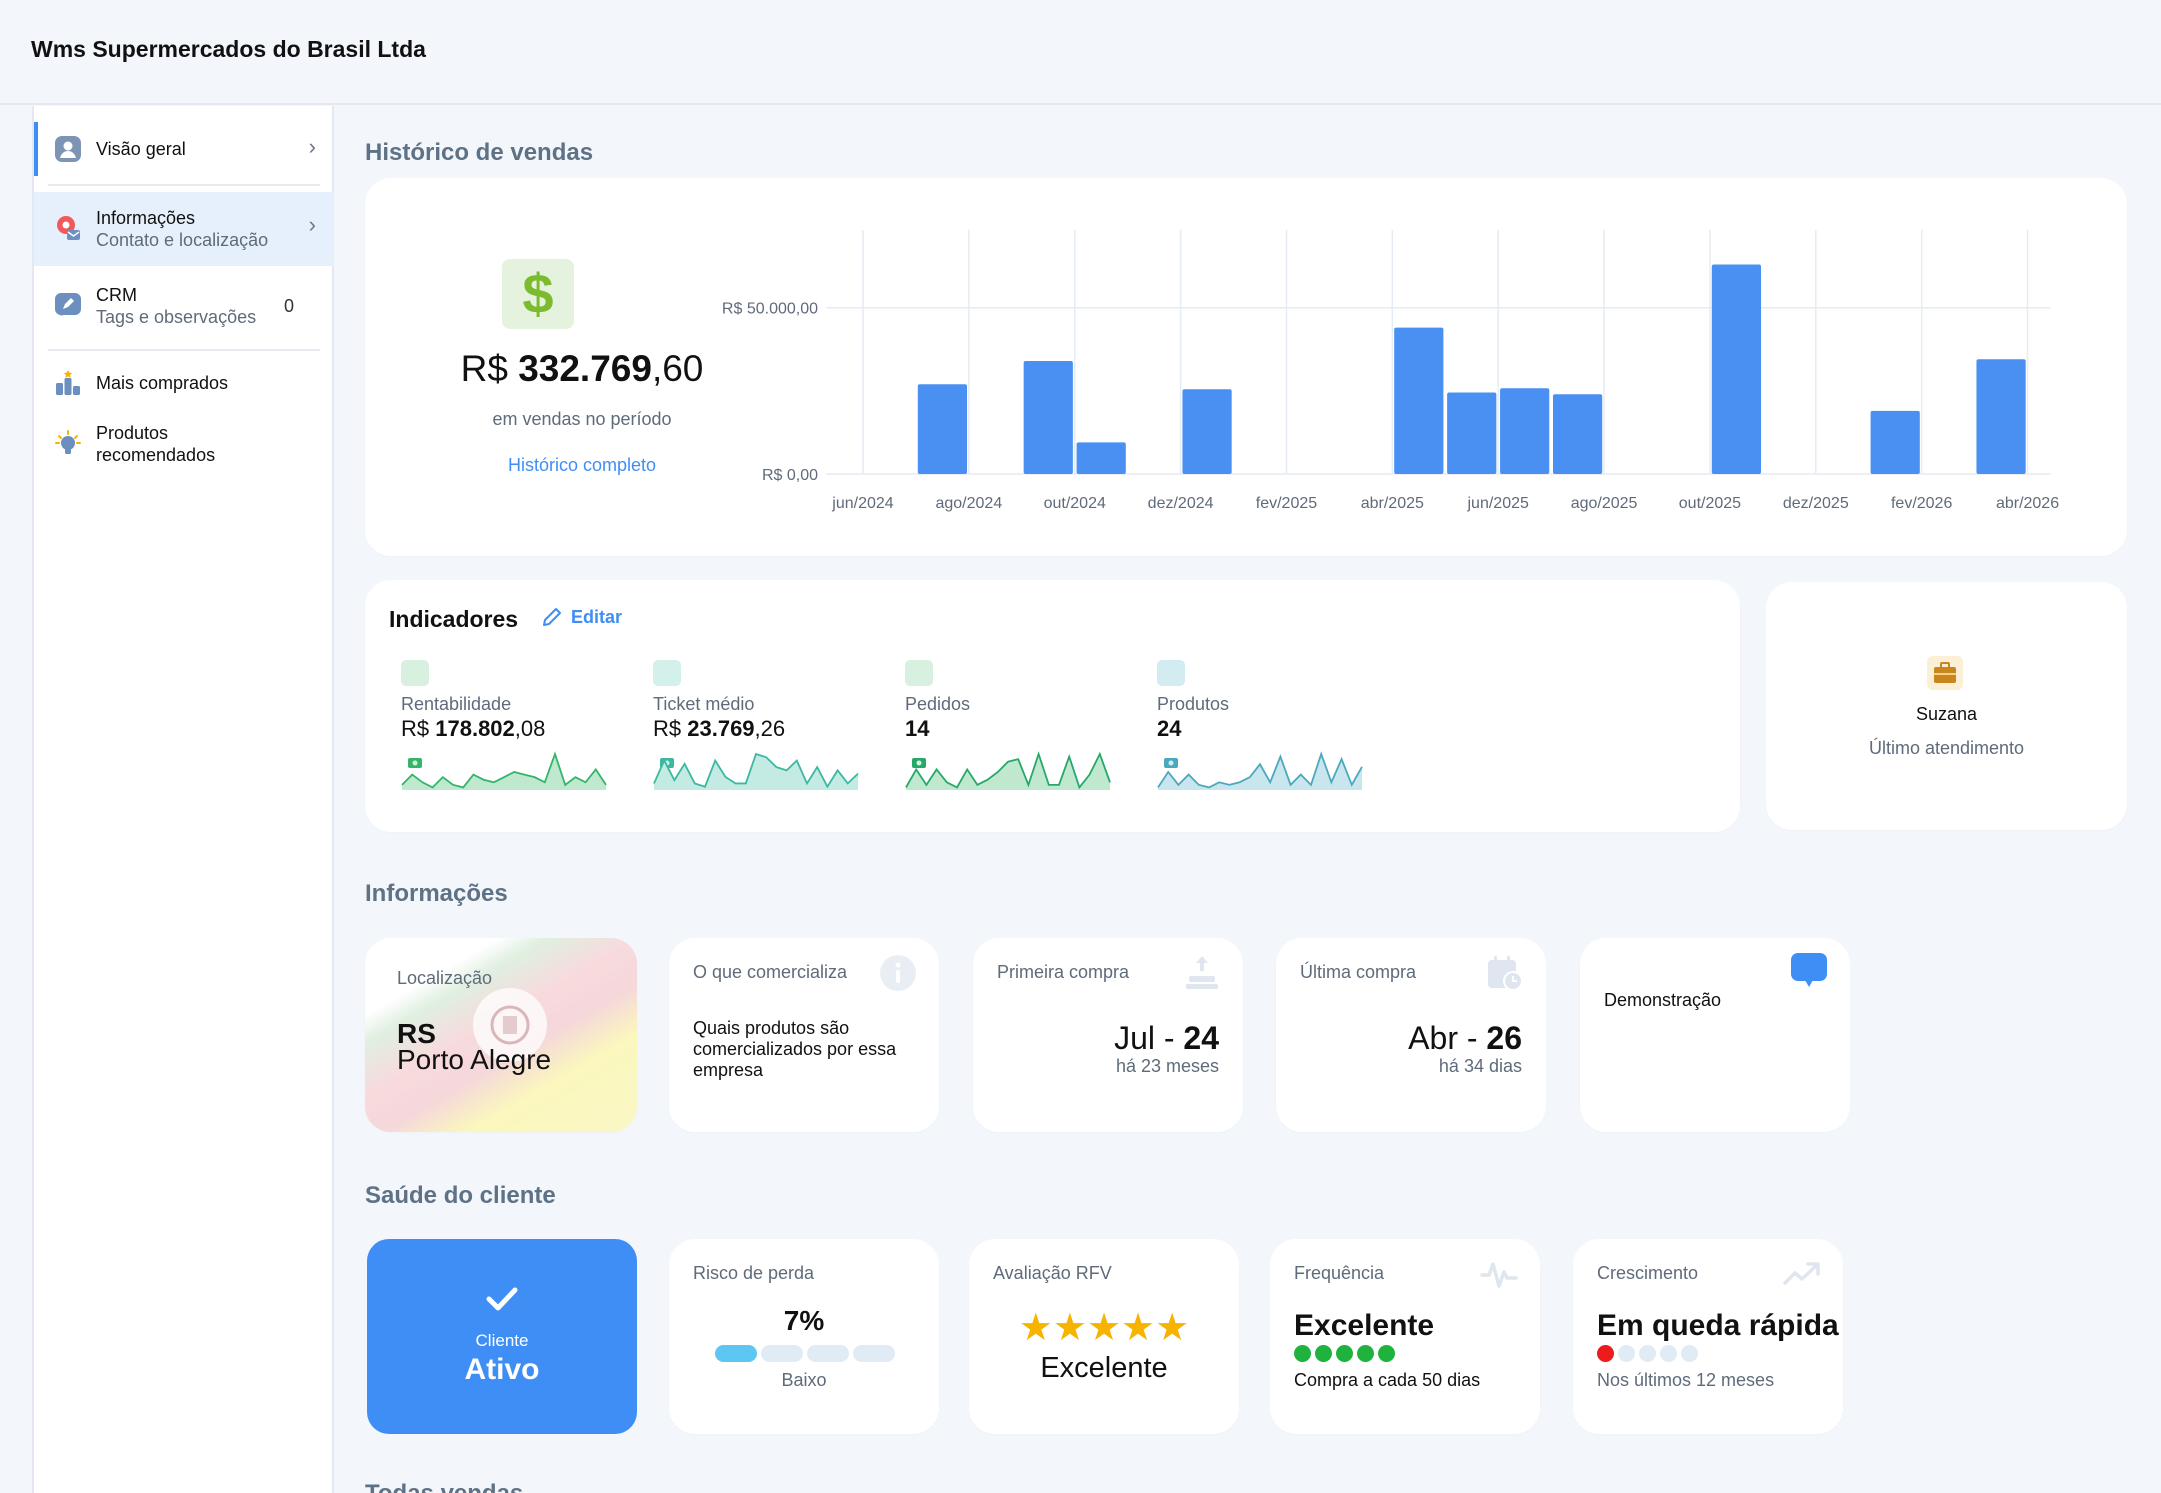 The width and height of the screenshot is (2161, 1493). Describe the element at coordinates (68, 149) in the screenshot. I see `user-icon` at that location.